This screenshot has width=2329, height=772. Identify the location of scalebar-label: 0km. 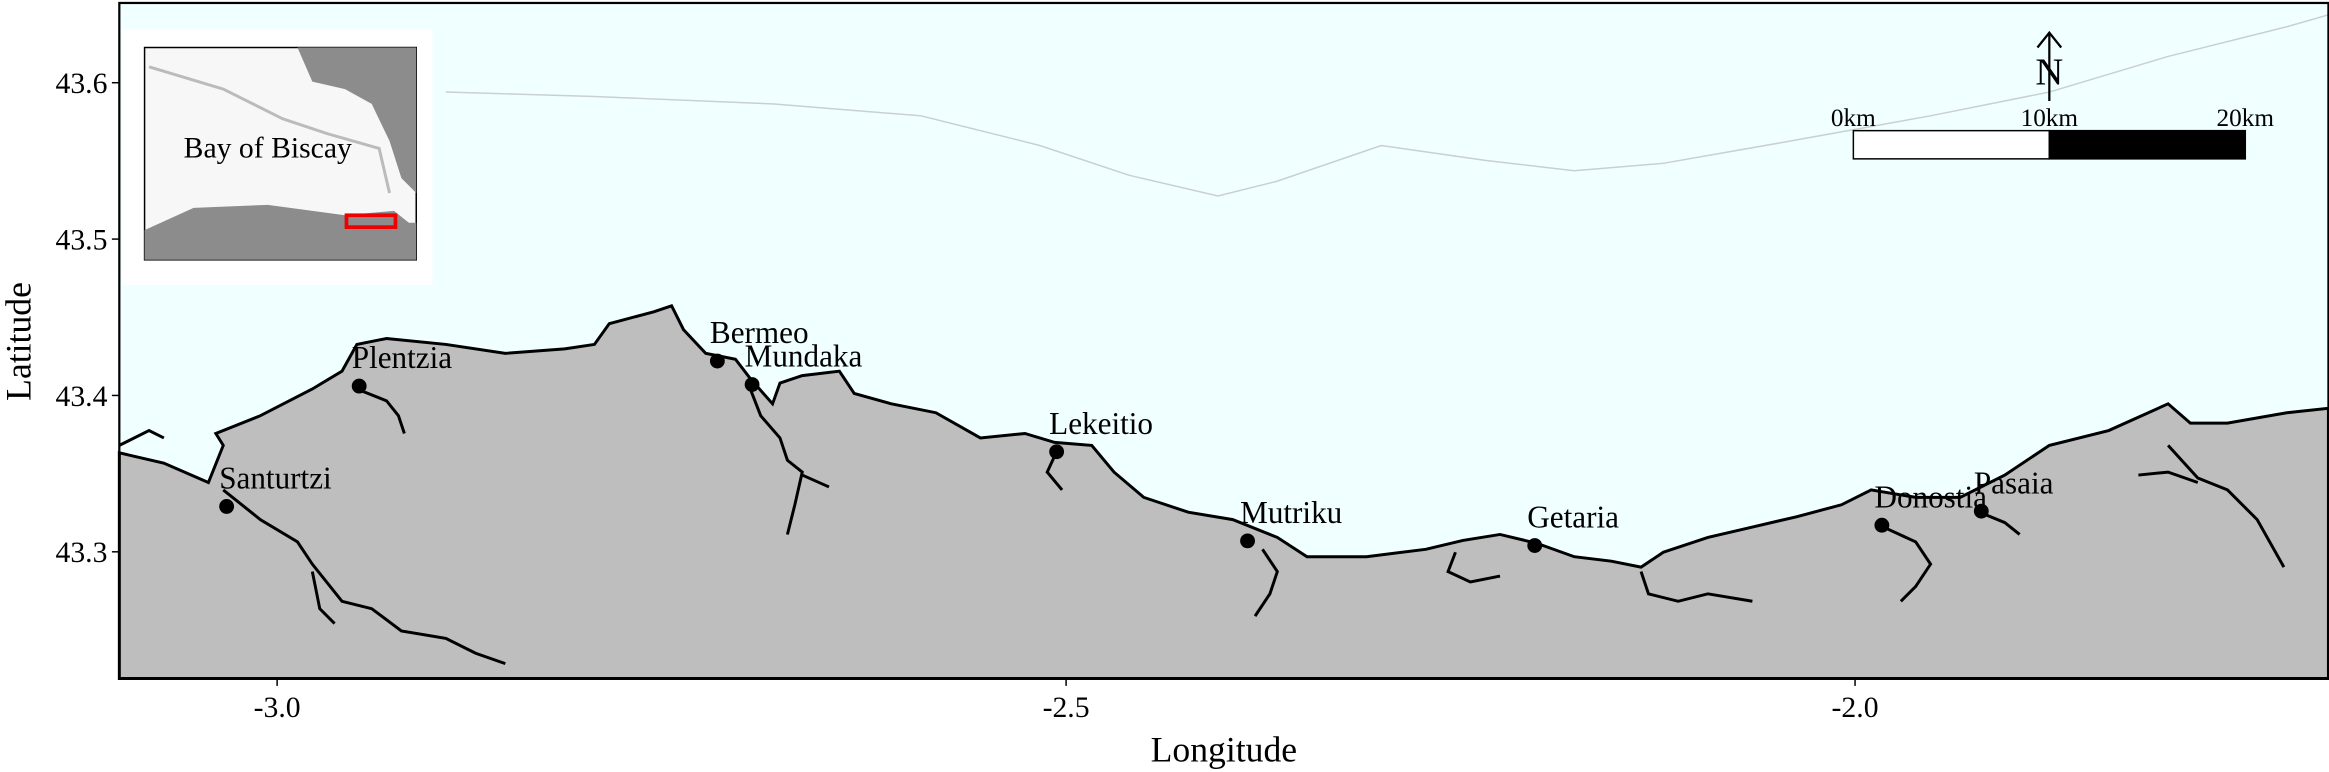
(1853, 118).